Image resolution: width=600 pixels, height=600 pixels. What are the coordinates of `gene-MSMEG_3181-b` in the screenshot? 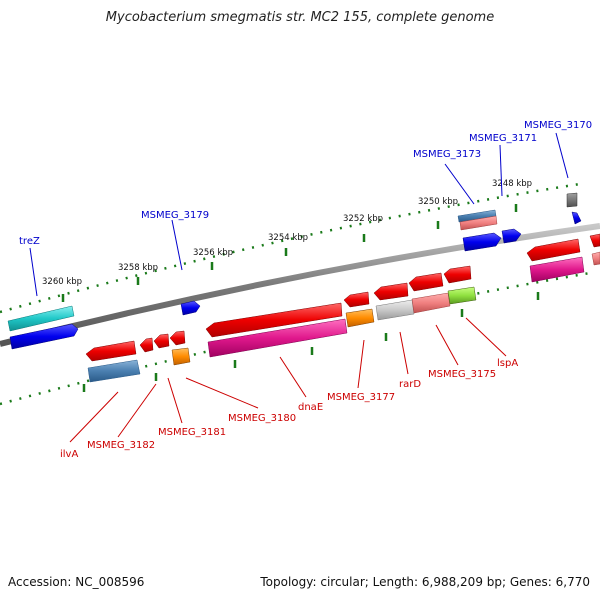 It's located at (181, 356).